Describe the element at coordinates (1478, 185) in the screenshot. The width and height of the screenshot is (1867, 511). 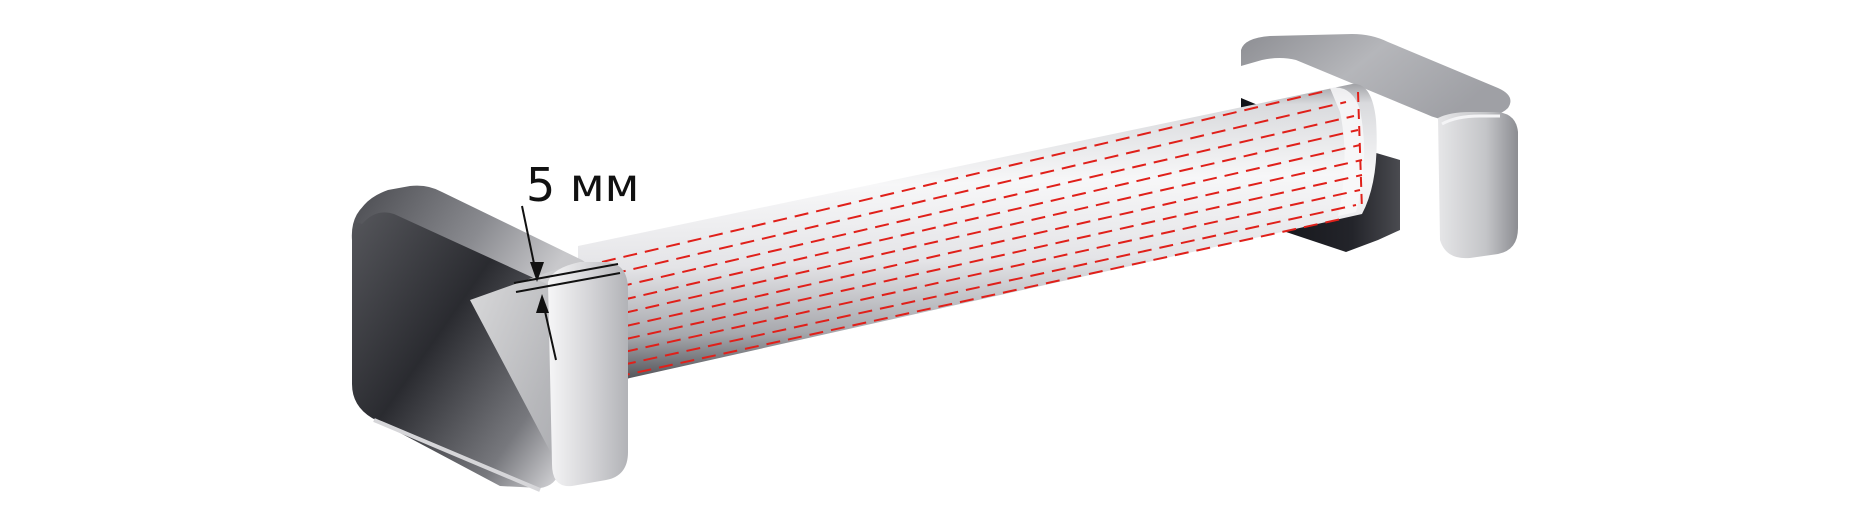
I see `right-block-front-face` at that location.